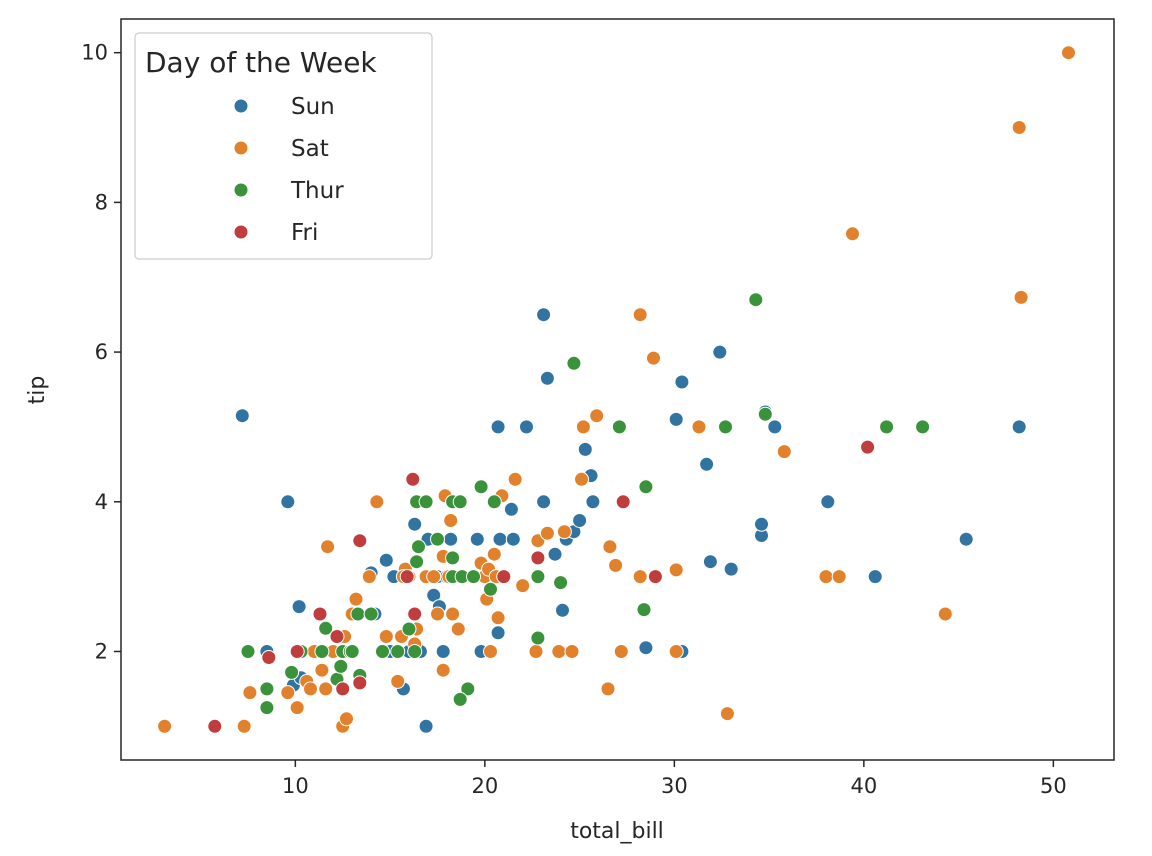  I want to click on legend-marker-fri, so click(241, 232).